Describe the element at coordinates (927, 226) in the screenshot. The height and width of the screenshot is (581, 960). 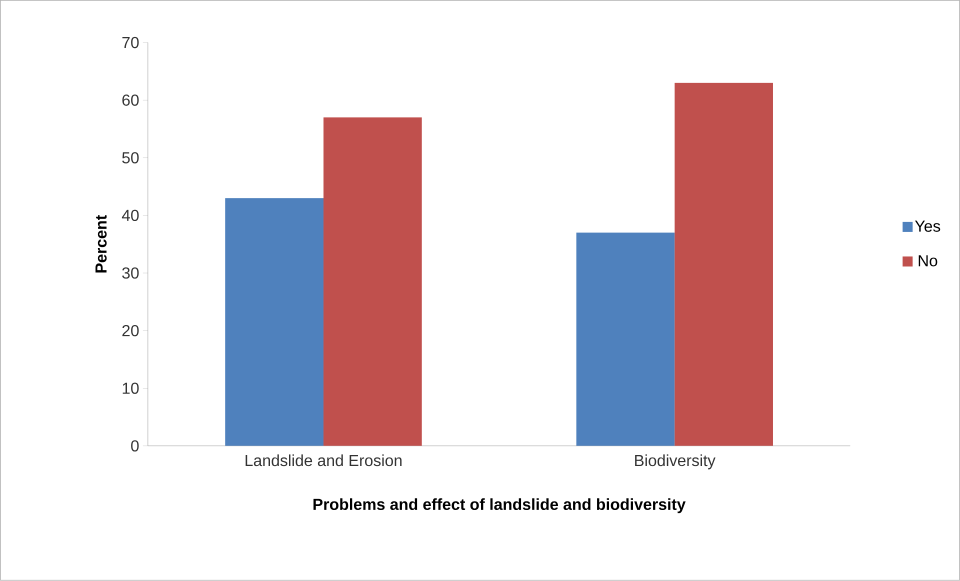
I see `legend-label: Yes` at that location.